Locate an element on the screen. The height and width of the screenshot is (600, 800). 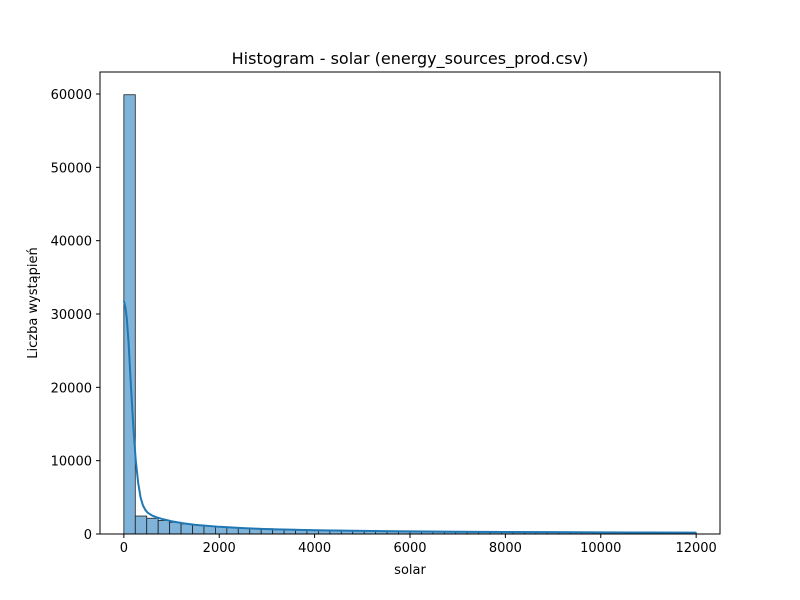
x-tick-label: 10000 is located at coordinates (600, 548).